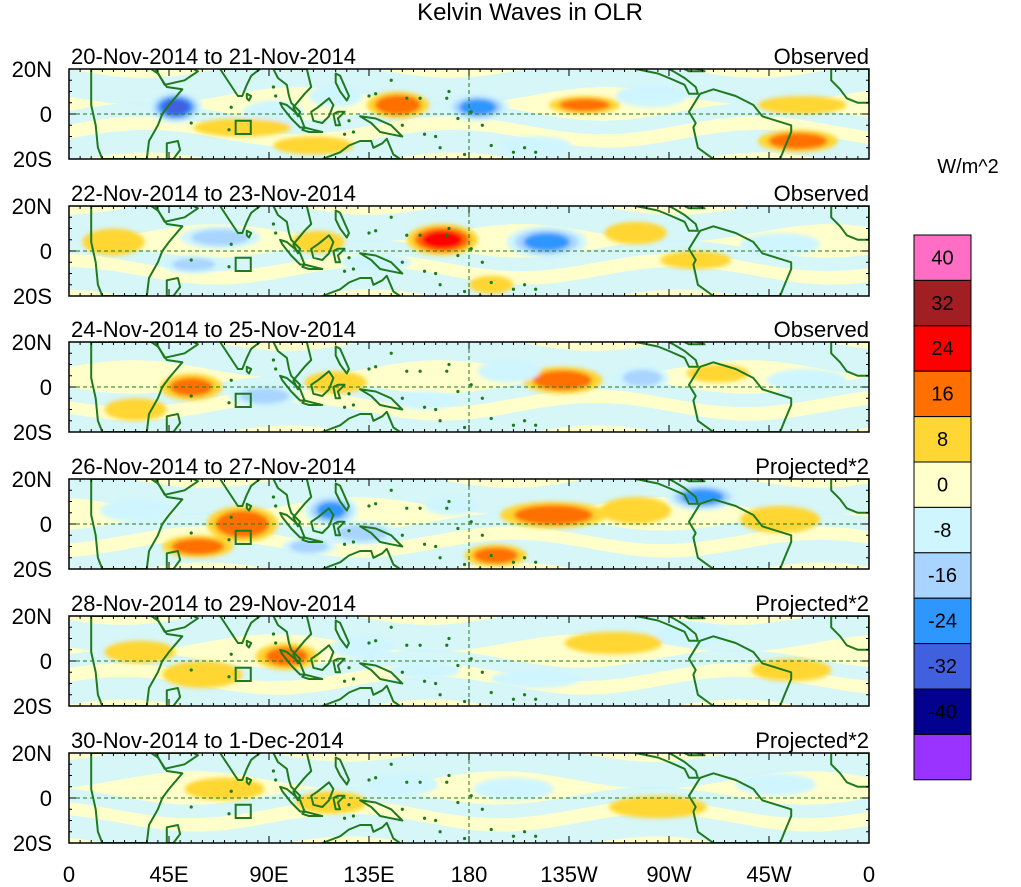 This screenshot has width=1021, height=887. Describe the element at coordinates (207, 740) in the screenshot. I see `panel-date-range: 30-Nov-2014 to 1-Dec-2014` at that location.